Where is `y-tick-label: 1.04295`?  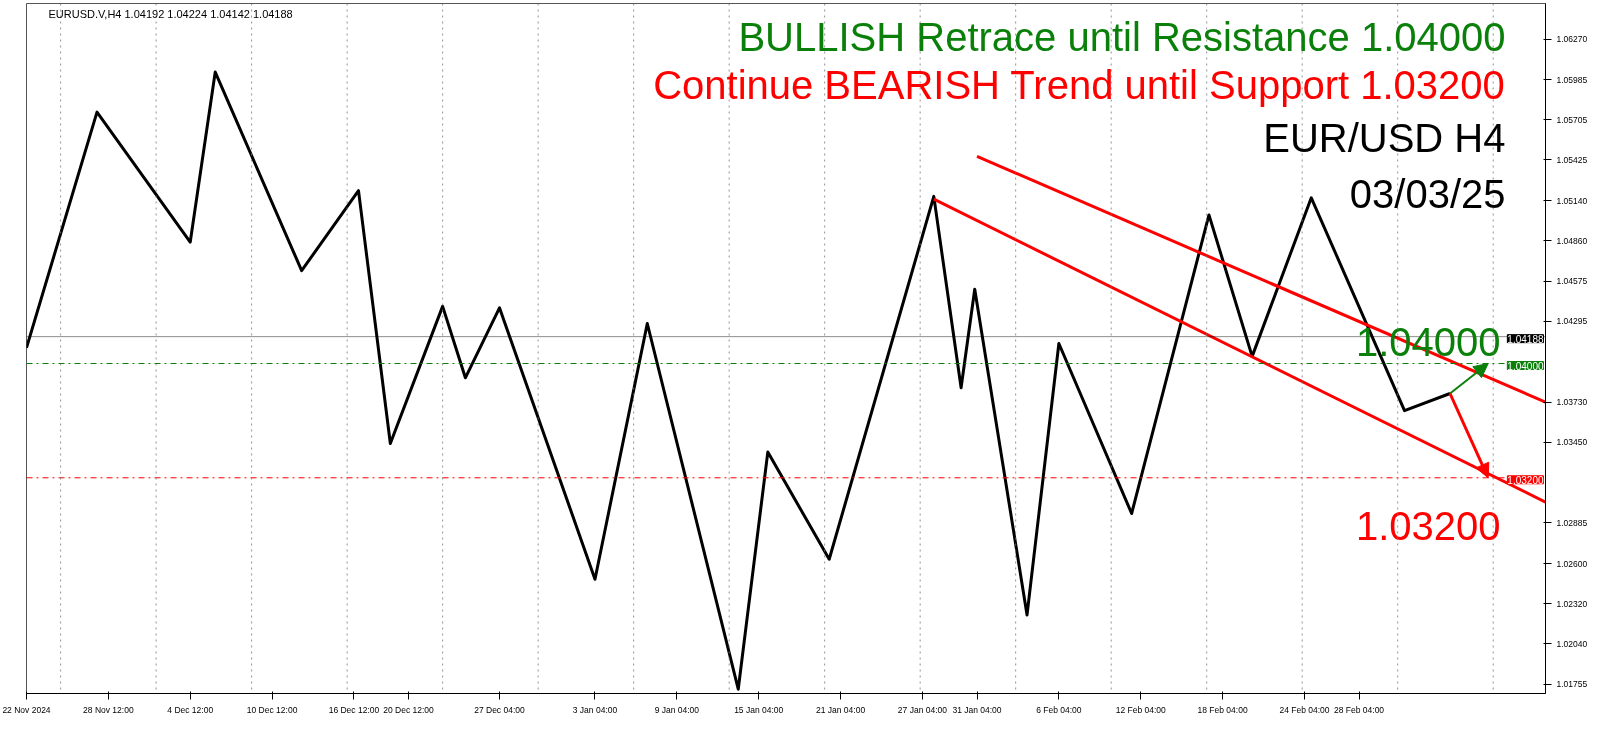 y-tick-label: 1.04295 is located at coordinates (1572, 321).